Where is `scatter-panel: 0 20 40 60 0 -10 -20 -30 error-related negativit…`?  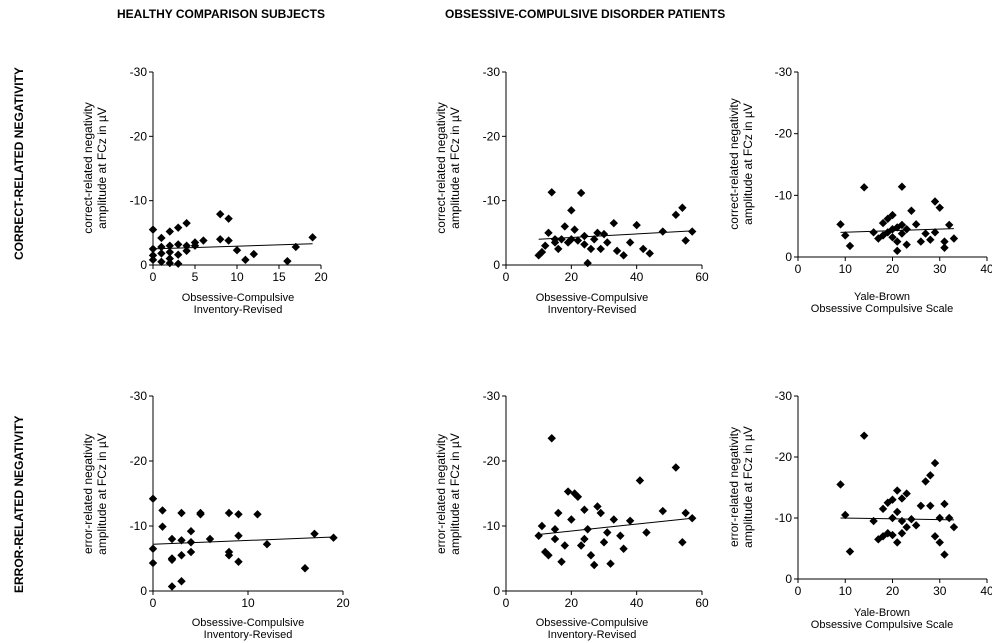
scatter-panel: 0 20 40 60 0 -10 -20 -30 error-related negativit… is located at coordinates (571, 515).